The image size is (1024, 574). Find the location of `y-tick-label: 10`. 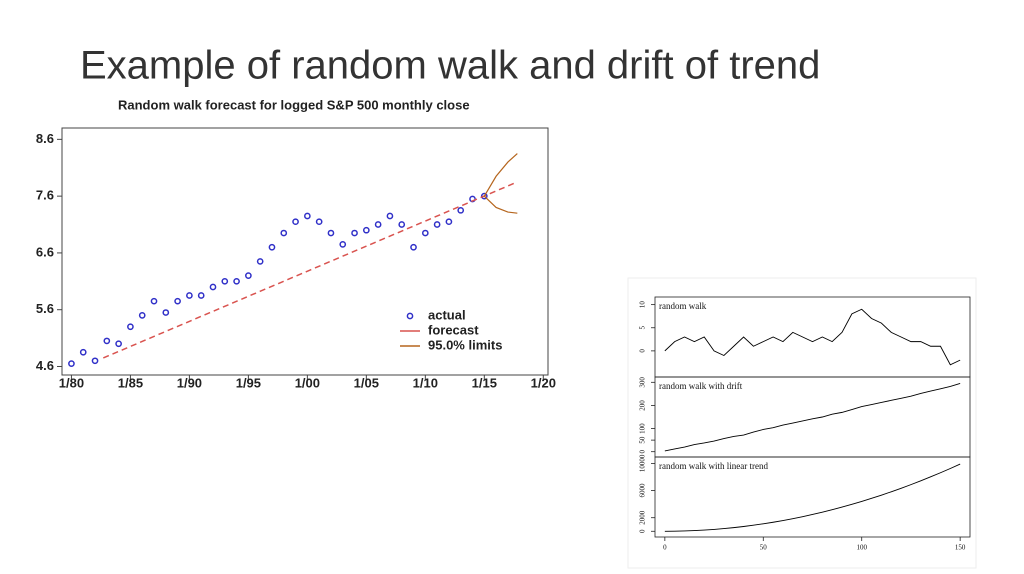

y-tick-label: 10 is located at coordinates (643, 305).